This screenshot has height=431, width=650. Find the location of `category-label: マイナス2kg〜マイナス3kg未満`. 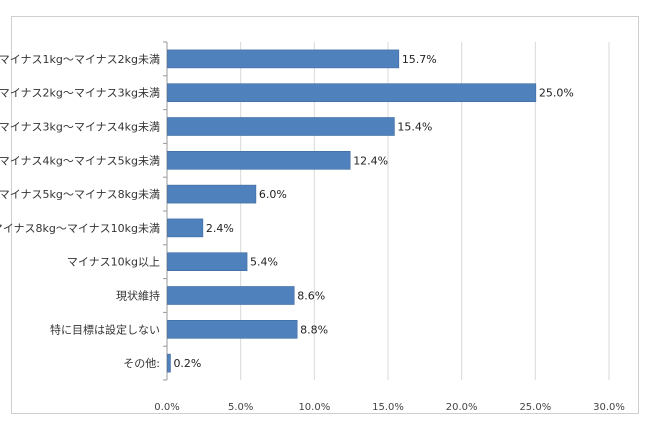

category-label: マイナス2kg〜マイナス3kg未満 is located at coordinates (80, 93).